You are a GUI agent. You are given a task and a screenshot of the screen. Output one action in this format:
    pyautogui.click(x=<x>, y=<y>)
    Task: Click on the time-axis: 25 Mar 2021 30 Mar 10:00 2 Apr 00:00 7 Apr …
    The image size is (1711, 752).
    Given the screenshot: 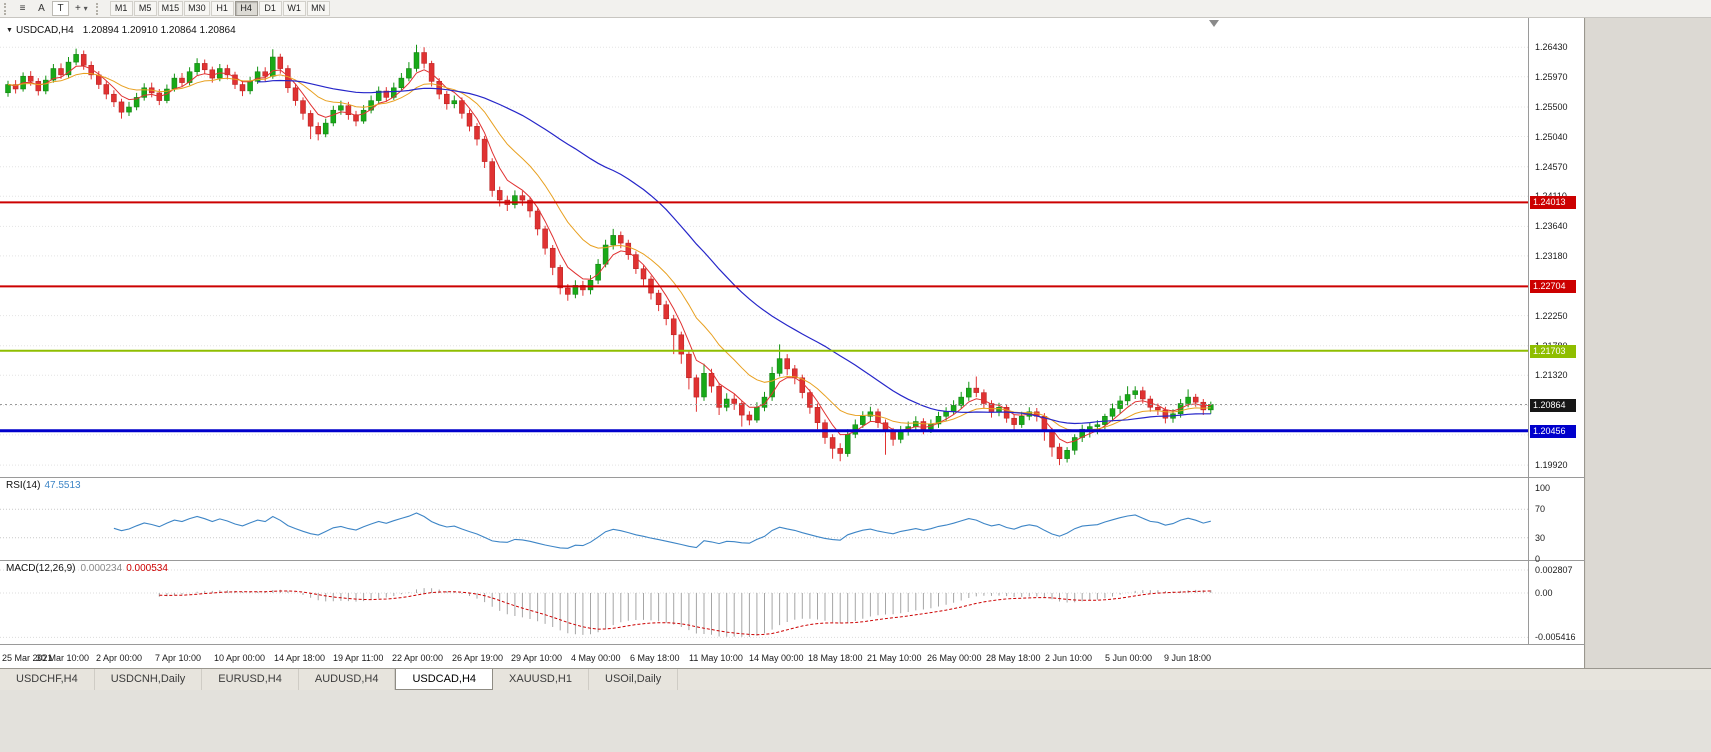 What is the action you would take?
    pyautogui.click(x=764, y=656)
    